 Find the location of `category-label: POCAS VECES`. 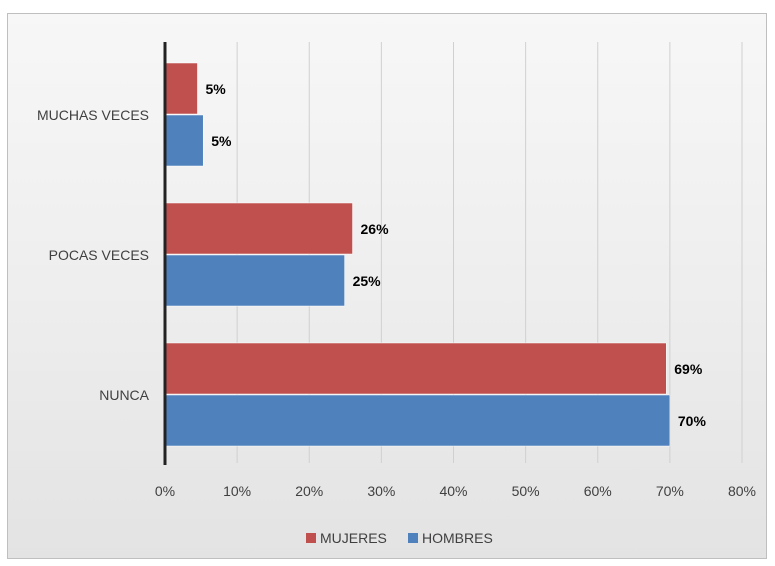

category-label: POCAS VECES is located at coordinates (99, 255).